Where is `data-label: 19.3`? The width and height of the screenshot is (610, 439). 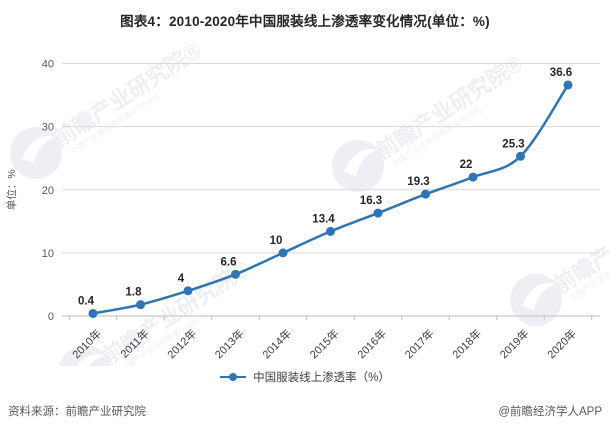 data-label: 19.3 is located at coordinates (418, 182).